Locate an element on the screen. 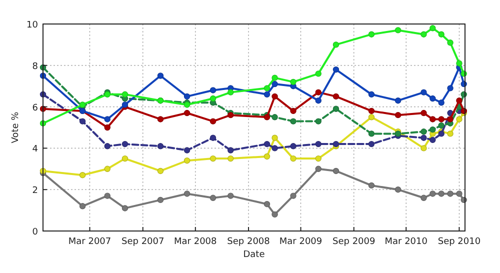 This screenshot has height=273, width=500. x-tick-label: Mar 2009 is located at coordinates (300, 242).